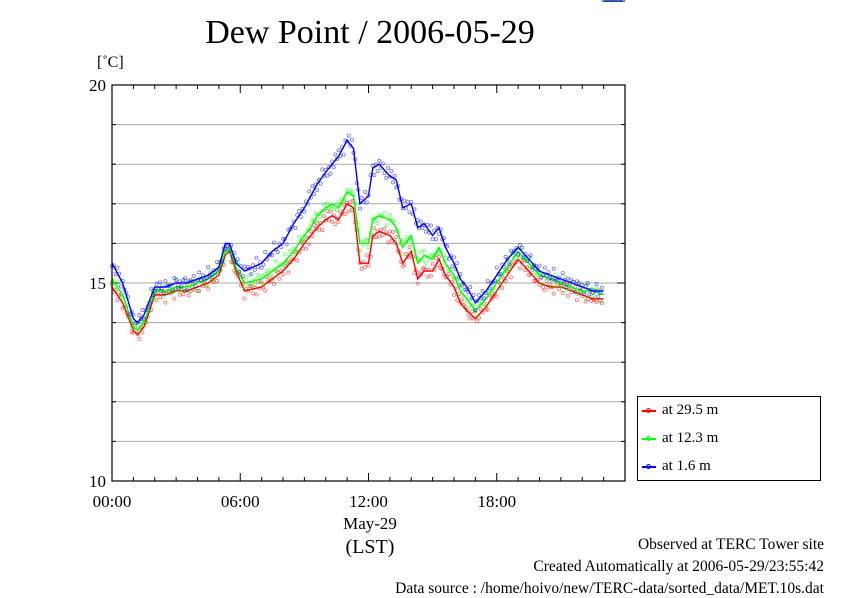 This screenshot has width=842, height=598. I want to click on date-label: May-29, so click(370, 523).